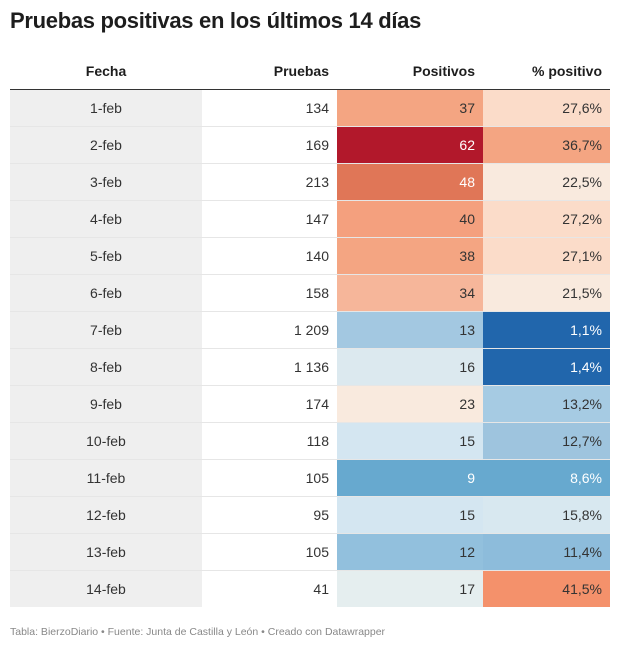 This screenshot has height=649, width=620. What do you see at coordinates (106, 293) in the screenshot?
I see `cell-fecha: 6-feb` at bounding box center [106, 293].